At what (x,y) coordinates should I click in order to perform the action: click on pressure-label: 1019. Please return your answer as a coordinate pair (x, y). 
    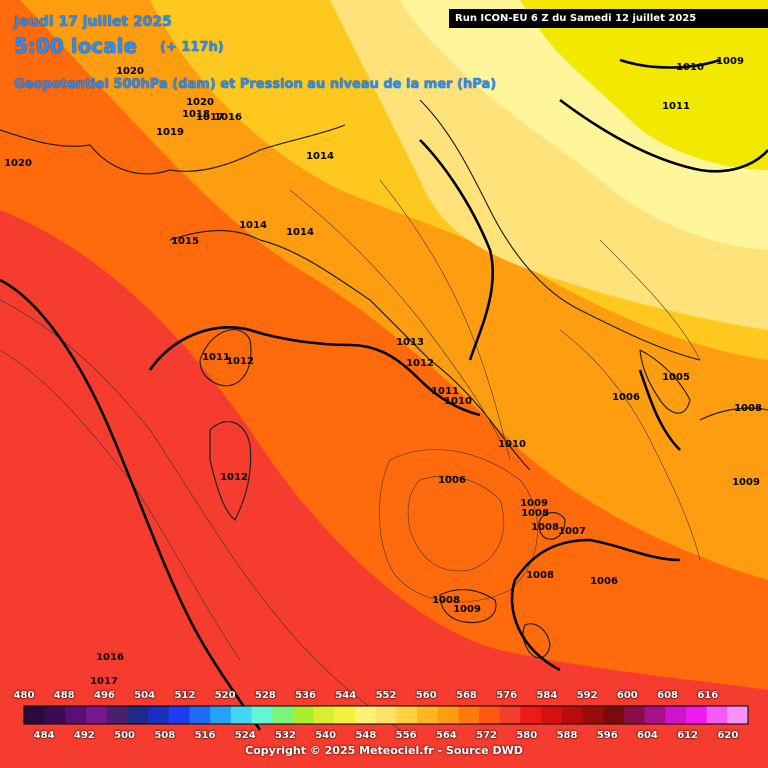
    Looking at the image, I should click on (170, 132).